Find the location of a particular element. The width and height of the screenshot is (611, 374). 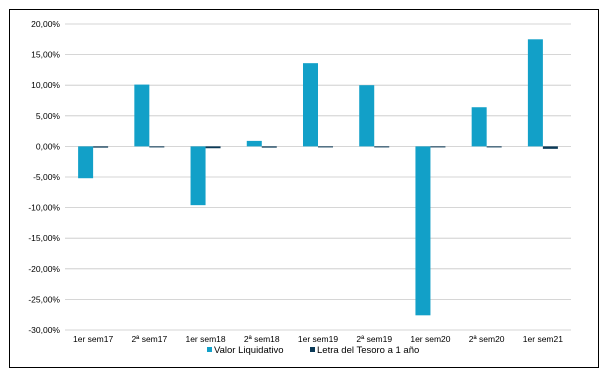

y-tick-label: 15,00% is located at coordinates (45, 55).